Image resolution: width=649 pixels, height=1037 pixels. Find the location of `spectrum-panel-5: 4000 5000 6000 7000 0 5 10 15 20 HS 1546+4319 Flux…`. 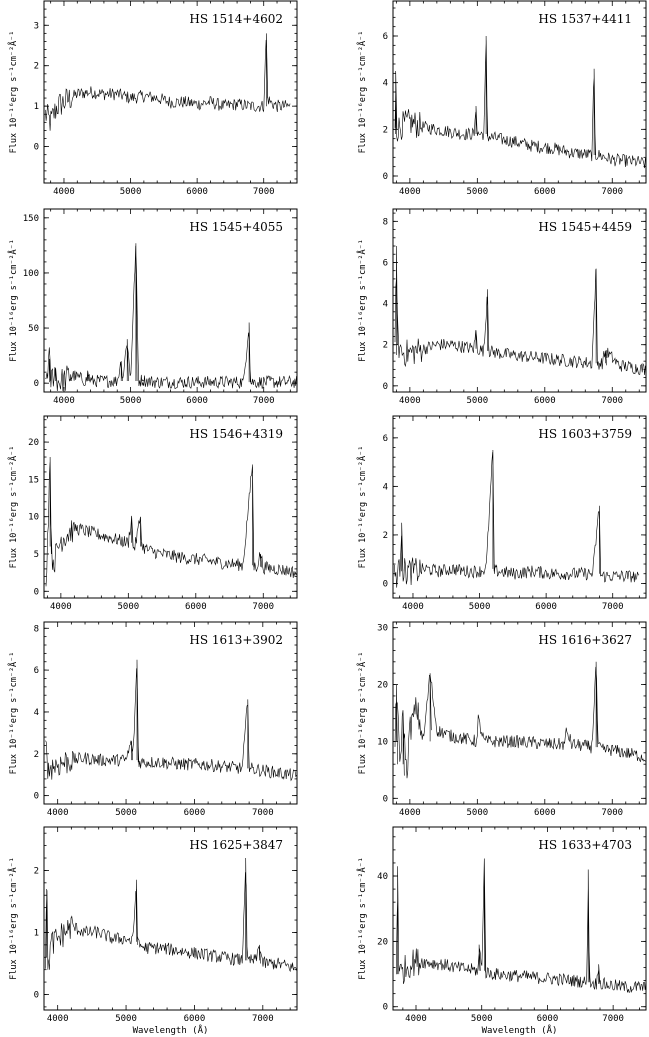

spectrum-panel-5: 4000 5000 6000 7000 0 5 10 15 20 HS 1546+4319 Flux… is located at coordinates (152, 513).